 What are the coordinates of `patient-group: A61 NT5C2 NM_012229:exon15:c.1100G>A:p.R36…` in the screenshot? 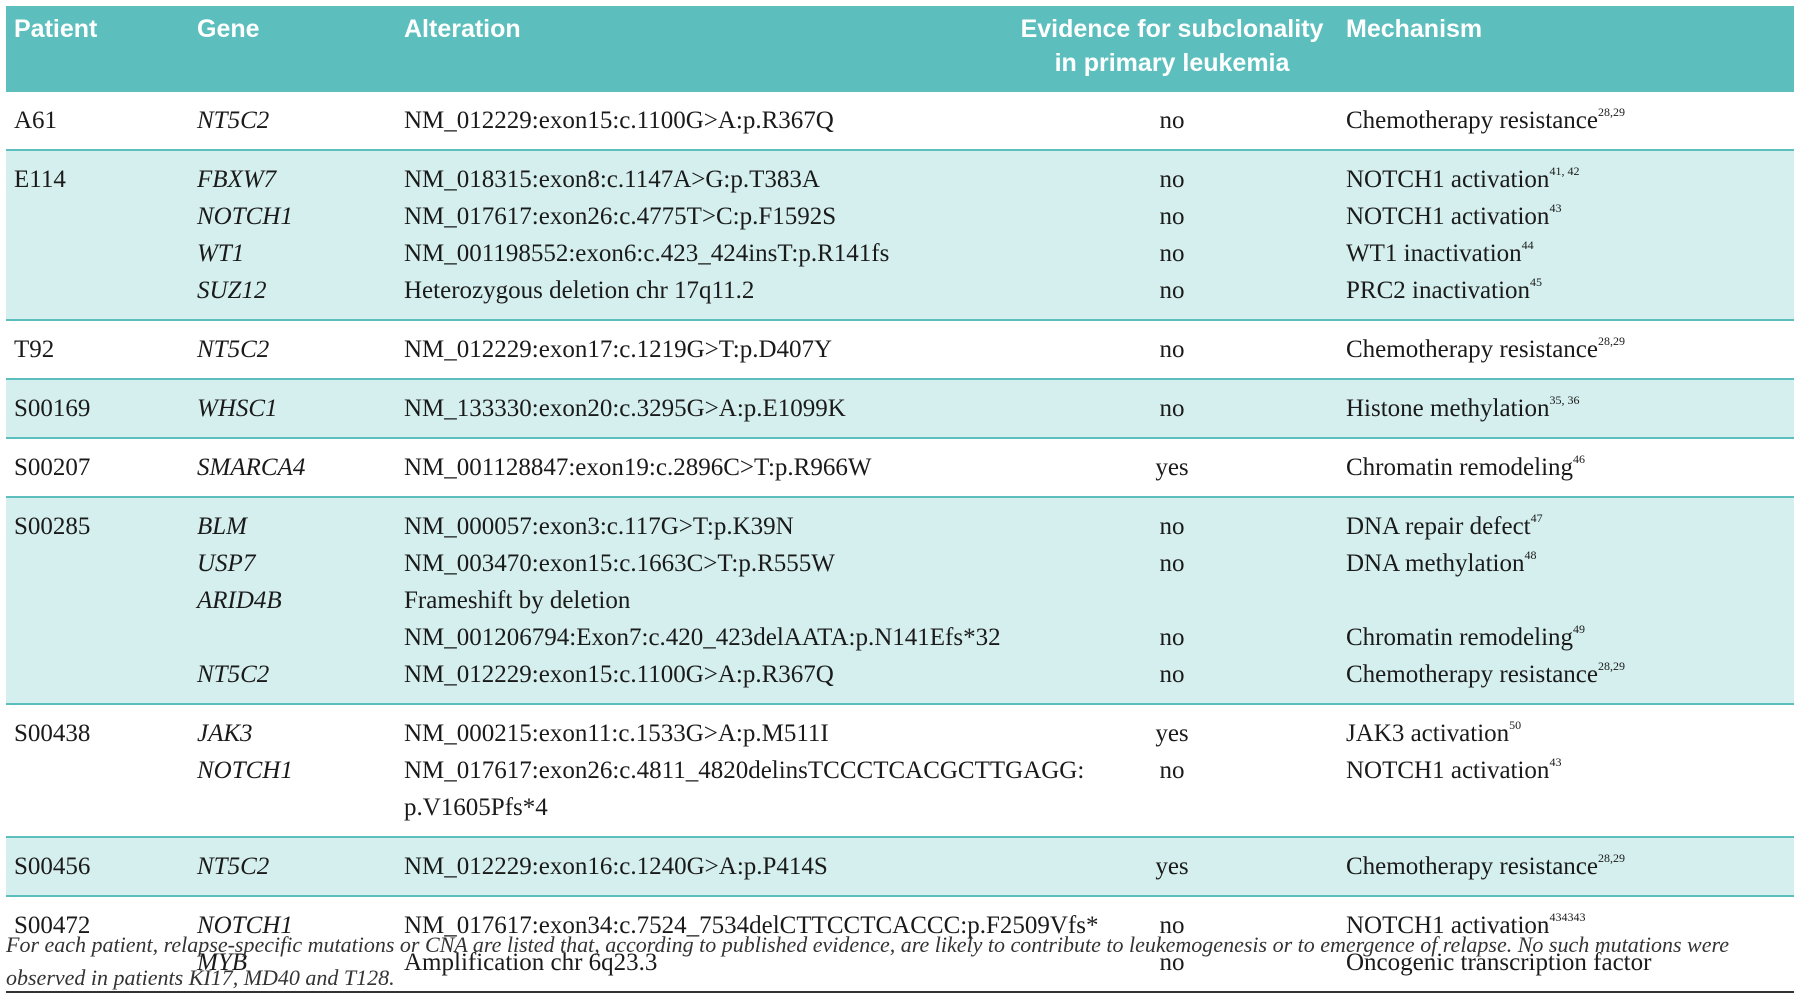 It's located at (900, 121).